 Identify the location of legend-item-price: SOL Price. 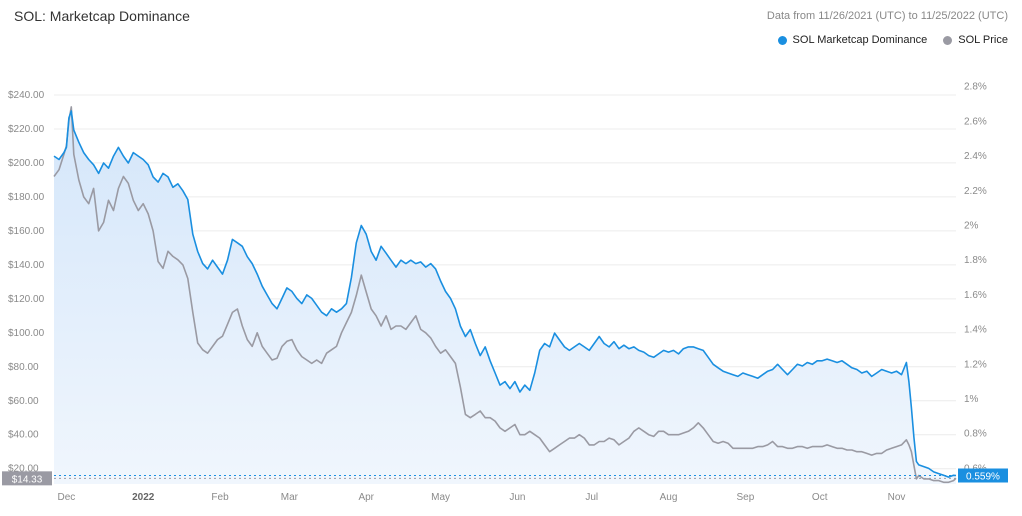
(975, 40).